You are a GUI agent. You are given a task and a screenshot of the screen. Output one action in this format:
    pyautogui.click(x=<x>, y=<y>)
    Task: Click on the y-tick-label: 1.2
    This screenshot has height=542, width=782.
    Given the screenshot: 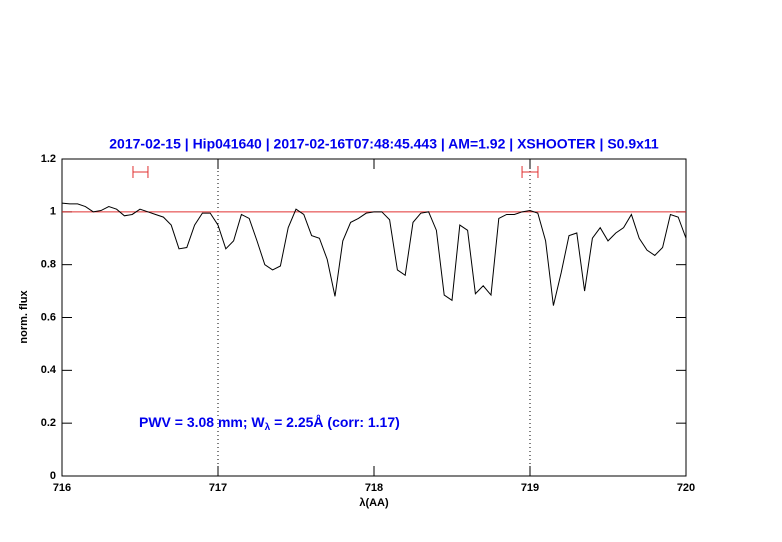 What is the action you would take?
    pyautogui.click(x=48, y=159)
    